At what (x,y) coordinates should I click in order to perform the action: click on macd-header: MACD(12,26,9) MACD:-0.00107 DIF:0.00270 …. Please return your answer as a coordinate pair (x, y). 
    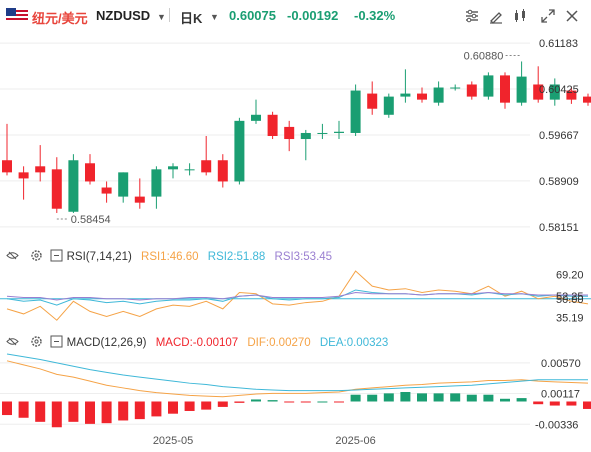
    Looking at the image, I should click on (200, 341).